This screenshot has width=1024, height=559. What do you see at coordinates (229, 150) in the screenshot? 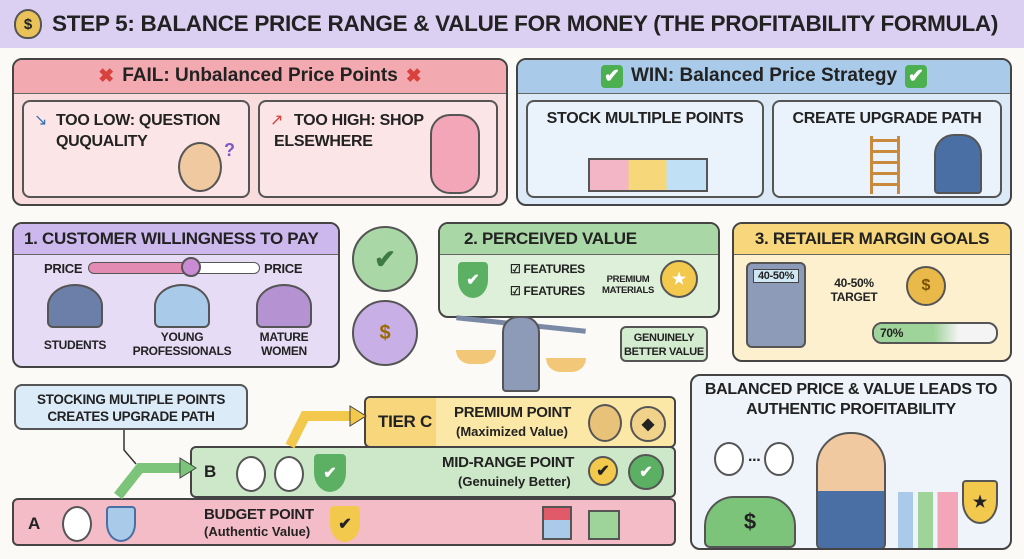
I see `question-icon: ?` at bounding box center [229, 150].